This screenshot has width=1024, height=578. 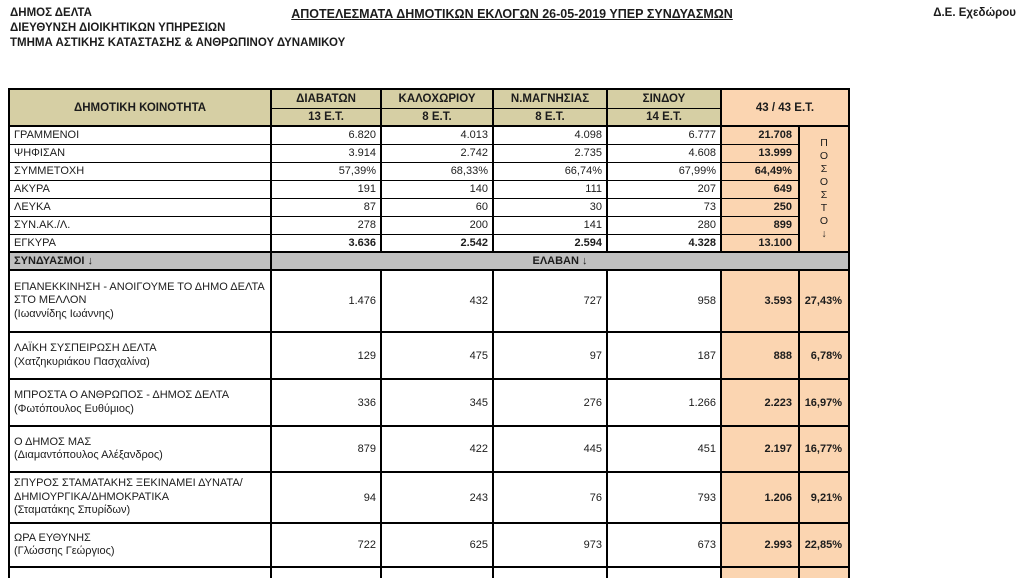 I want to click on stat-value: 87, so click(x=326, y=207).